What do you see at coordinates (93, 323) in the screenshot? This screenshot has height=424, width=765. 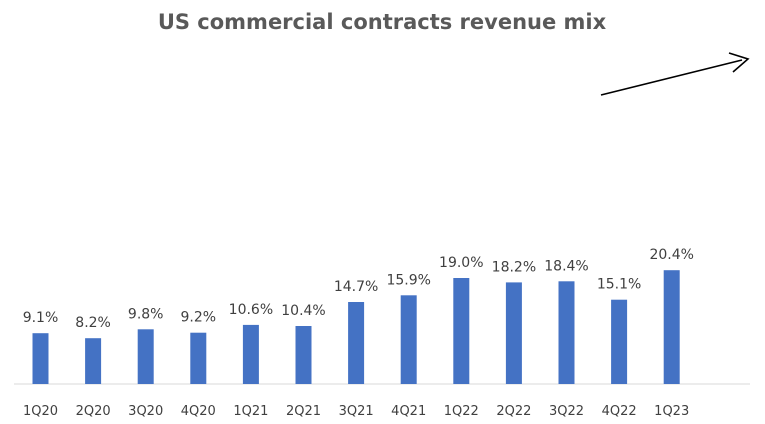 I see `data-label-2q20: 8.2%` at bounding box center [93, 323].